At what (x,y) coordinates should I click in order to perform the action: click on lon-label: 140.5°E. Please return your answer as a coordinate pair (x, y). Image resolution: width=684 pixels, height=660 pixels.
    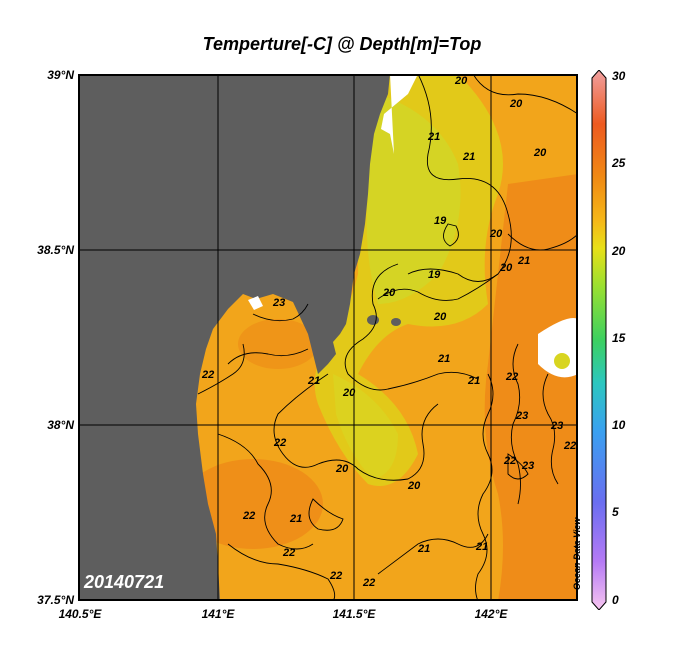
    Looking at the image, I should click on (80, 614).